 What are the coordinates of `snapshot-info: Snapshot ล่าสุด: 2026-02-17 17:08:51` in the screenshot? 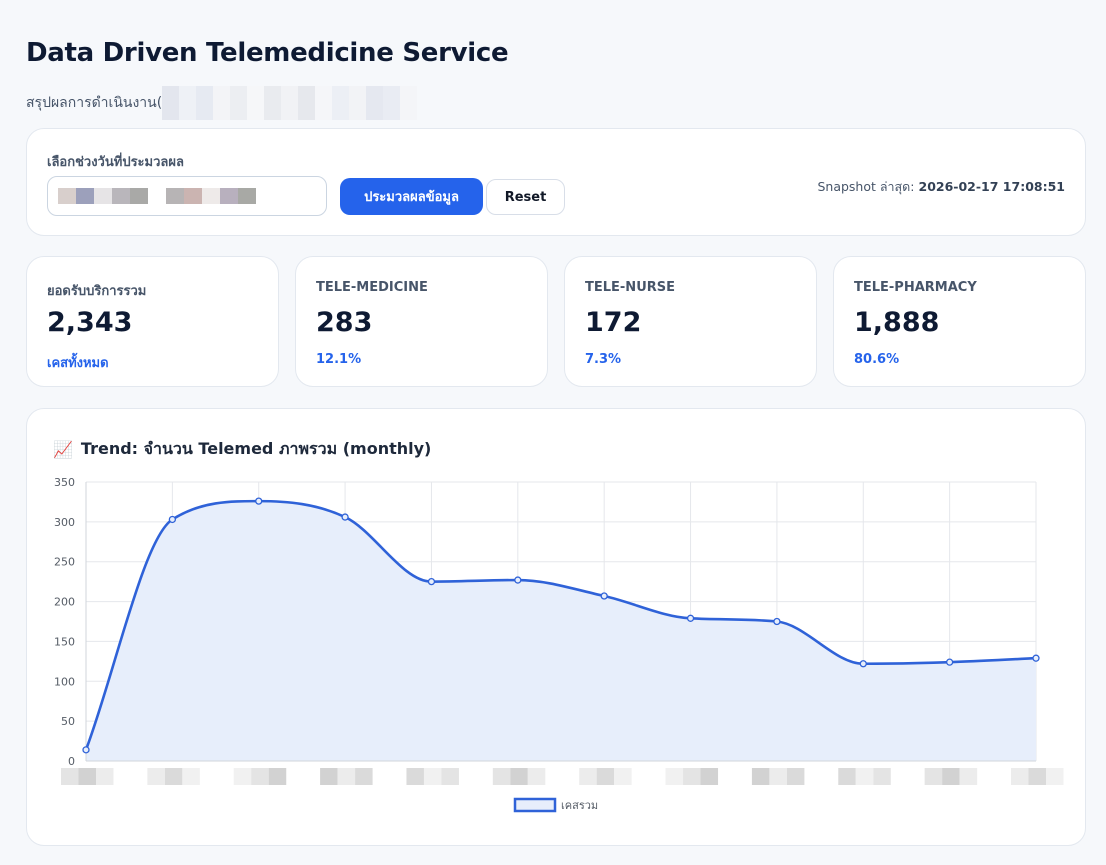 It's located at (941, 187).